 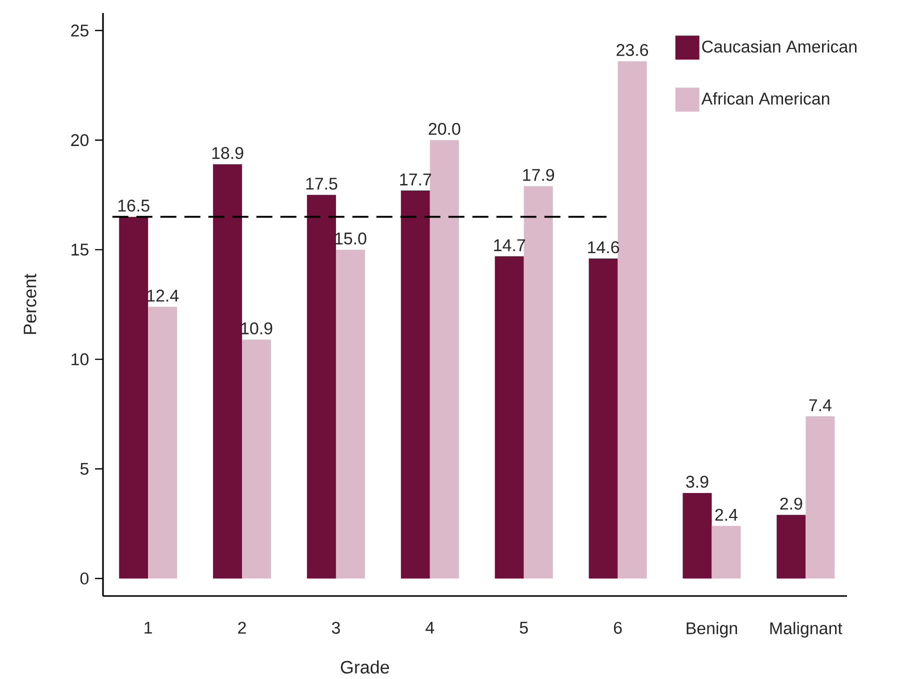 What do you see at coordinates (632, 50) in the screenshot?
I see `data-label: 23.6` at bounding box center [632, 50].